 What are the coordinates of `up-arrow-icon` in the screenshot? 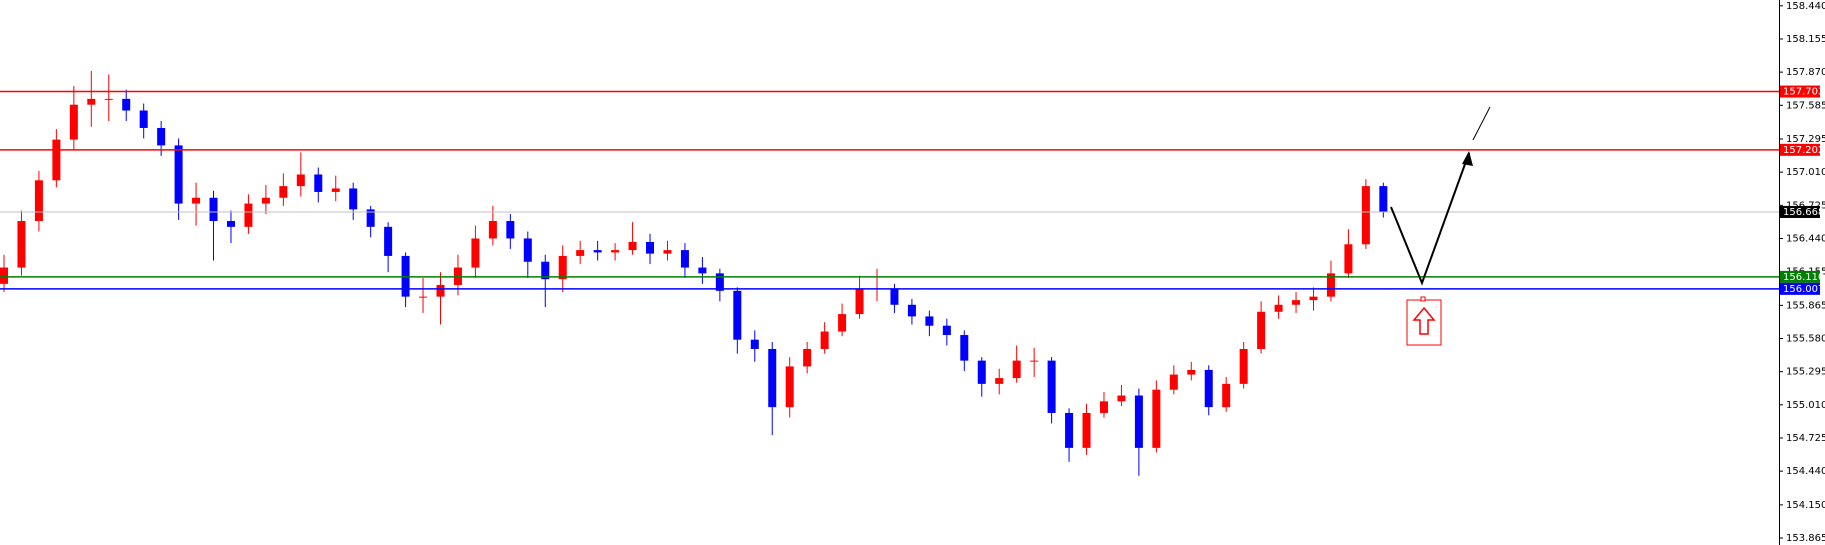 It's located at (1424, 320).